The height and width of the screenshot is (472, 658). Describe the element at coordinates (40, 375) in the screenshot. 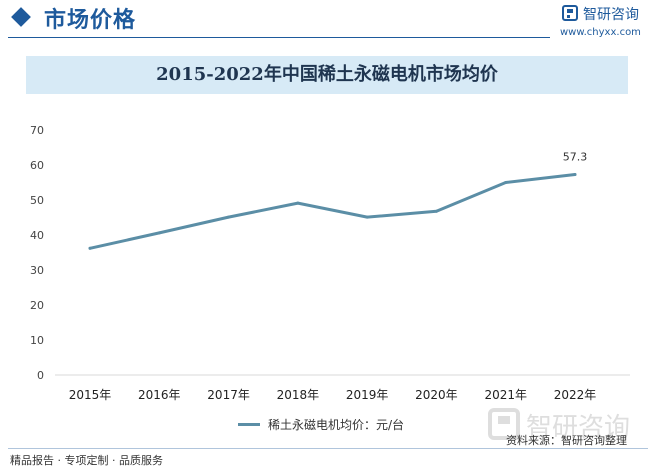

I see `y-tick-label: 0` at that location.